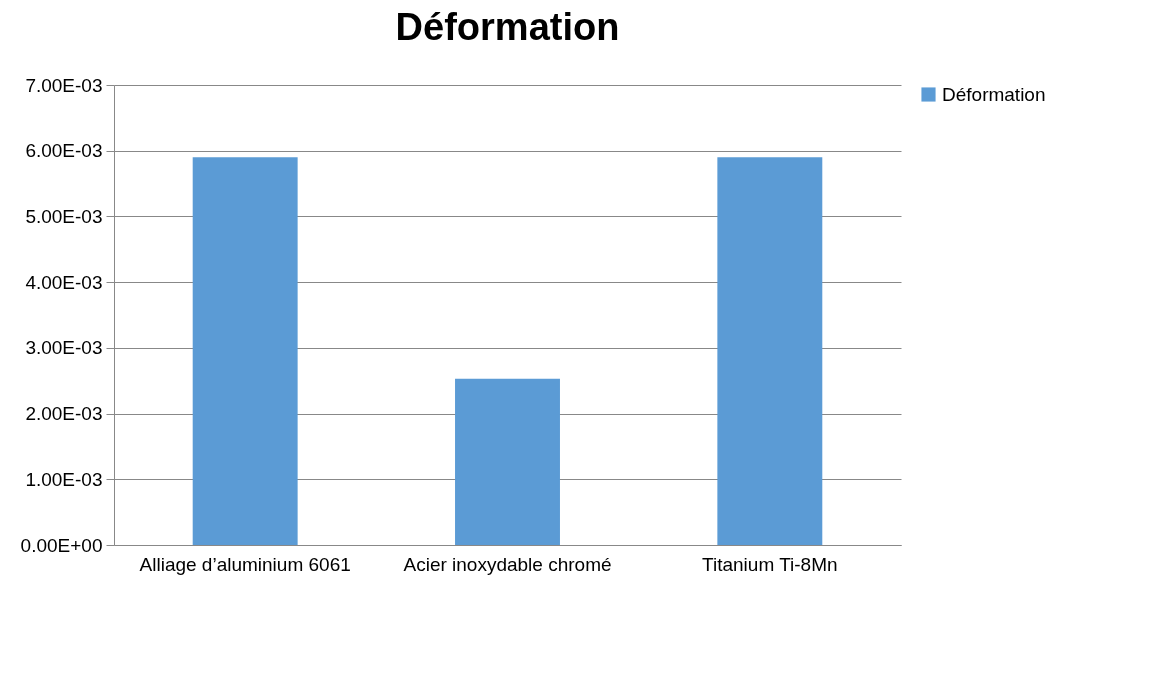 This screenshot has width=1154, height=675. I want to click on y-tick-label: 6.00E-03, so click(64, 151).